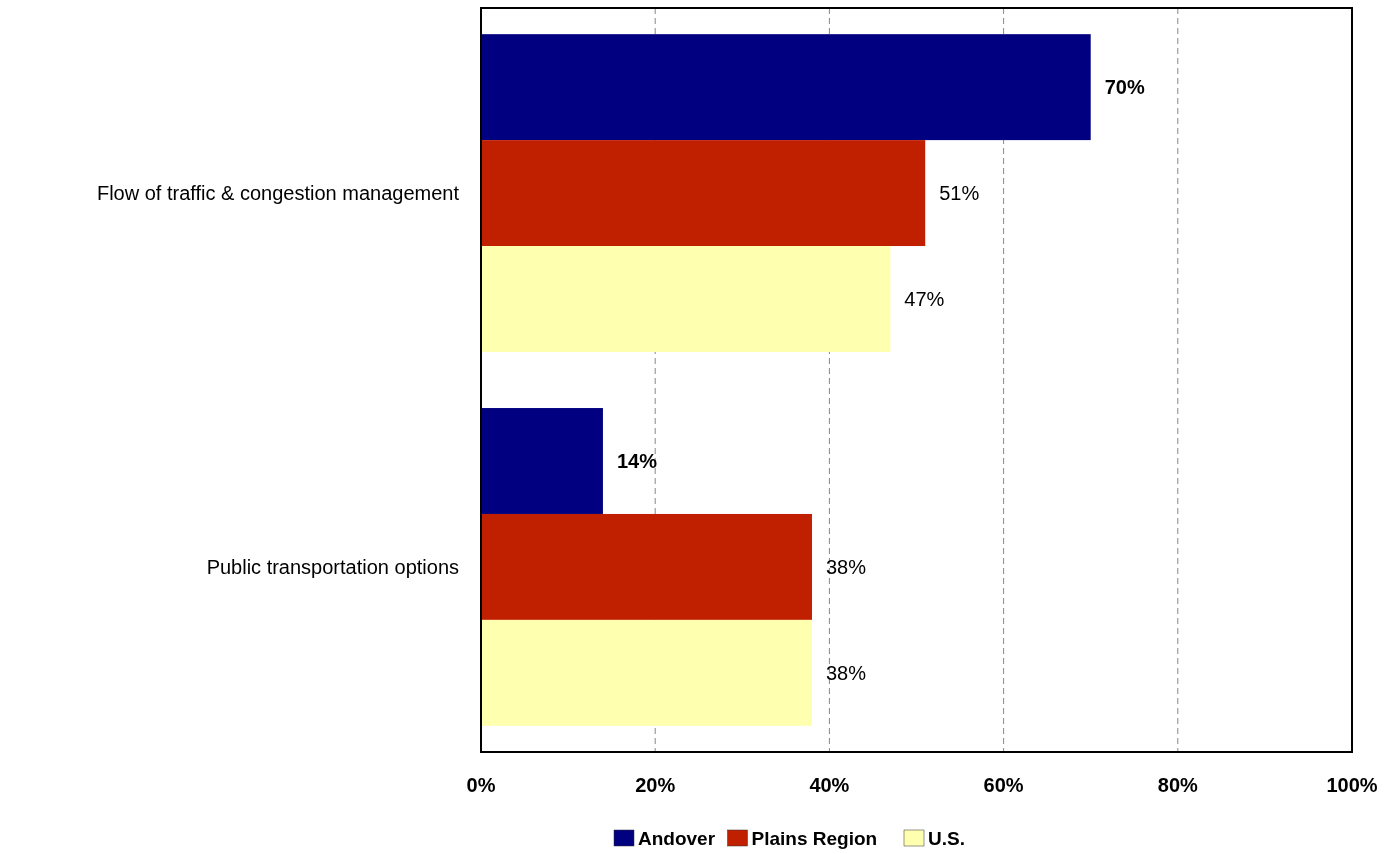 The width and height of the screenshot is (1400, 854). I want to click on legend-label: U.S., so click(946, 838).